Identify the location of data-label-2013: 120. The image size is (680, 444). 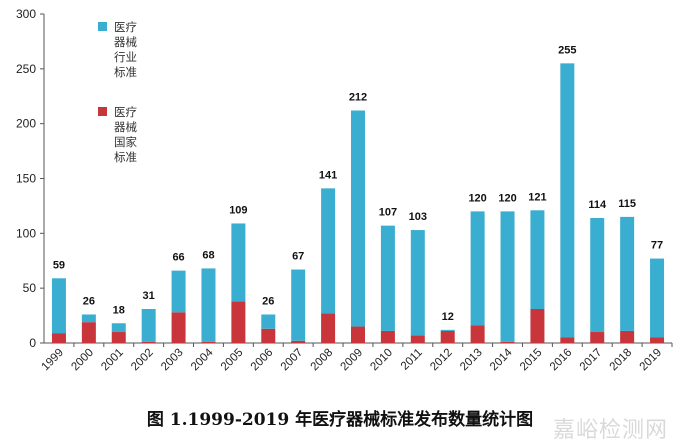
(477, 198).